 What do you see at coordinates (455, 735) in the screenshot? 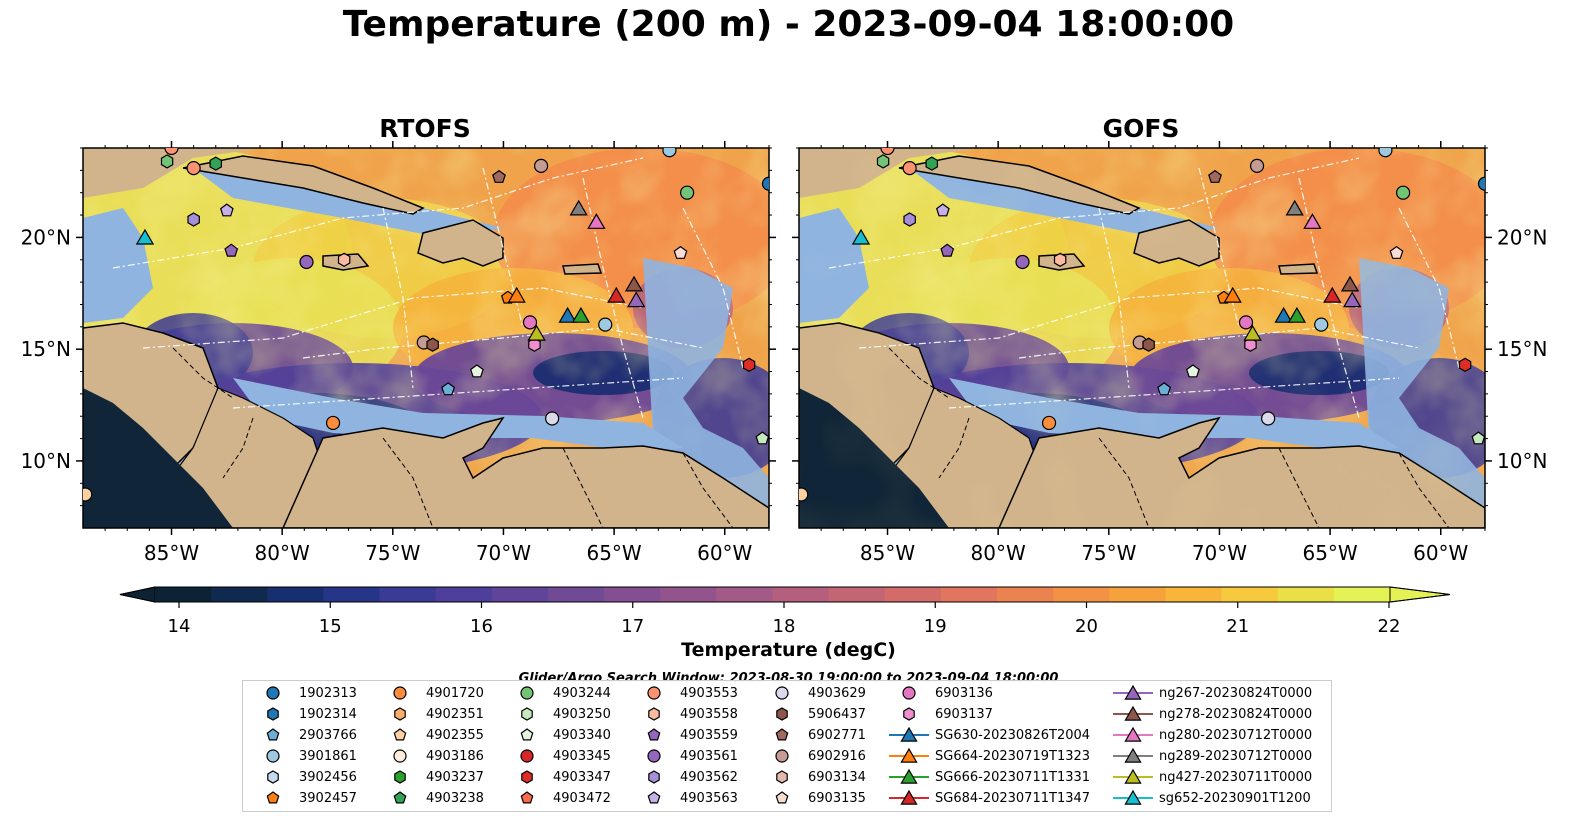
I see `legend-label: 4902355` at bounding box center [455, 735].